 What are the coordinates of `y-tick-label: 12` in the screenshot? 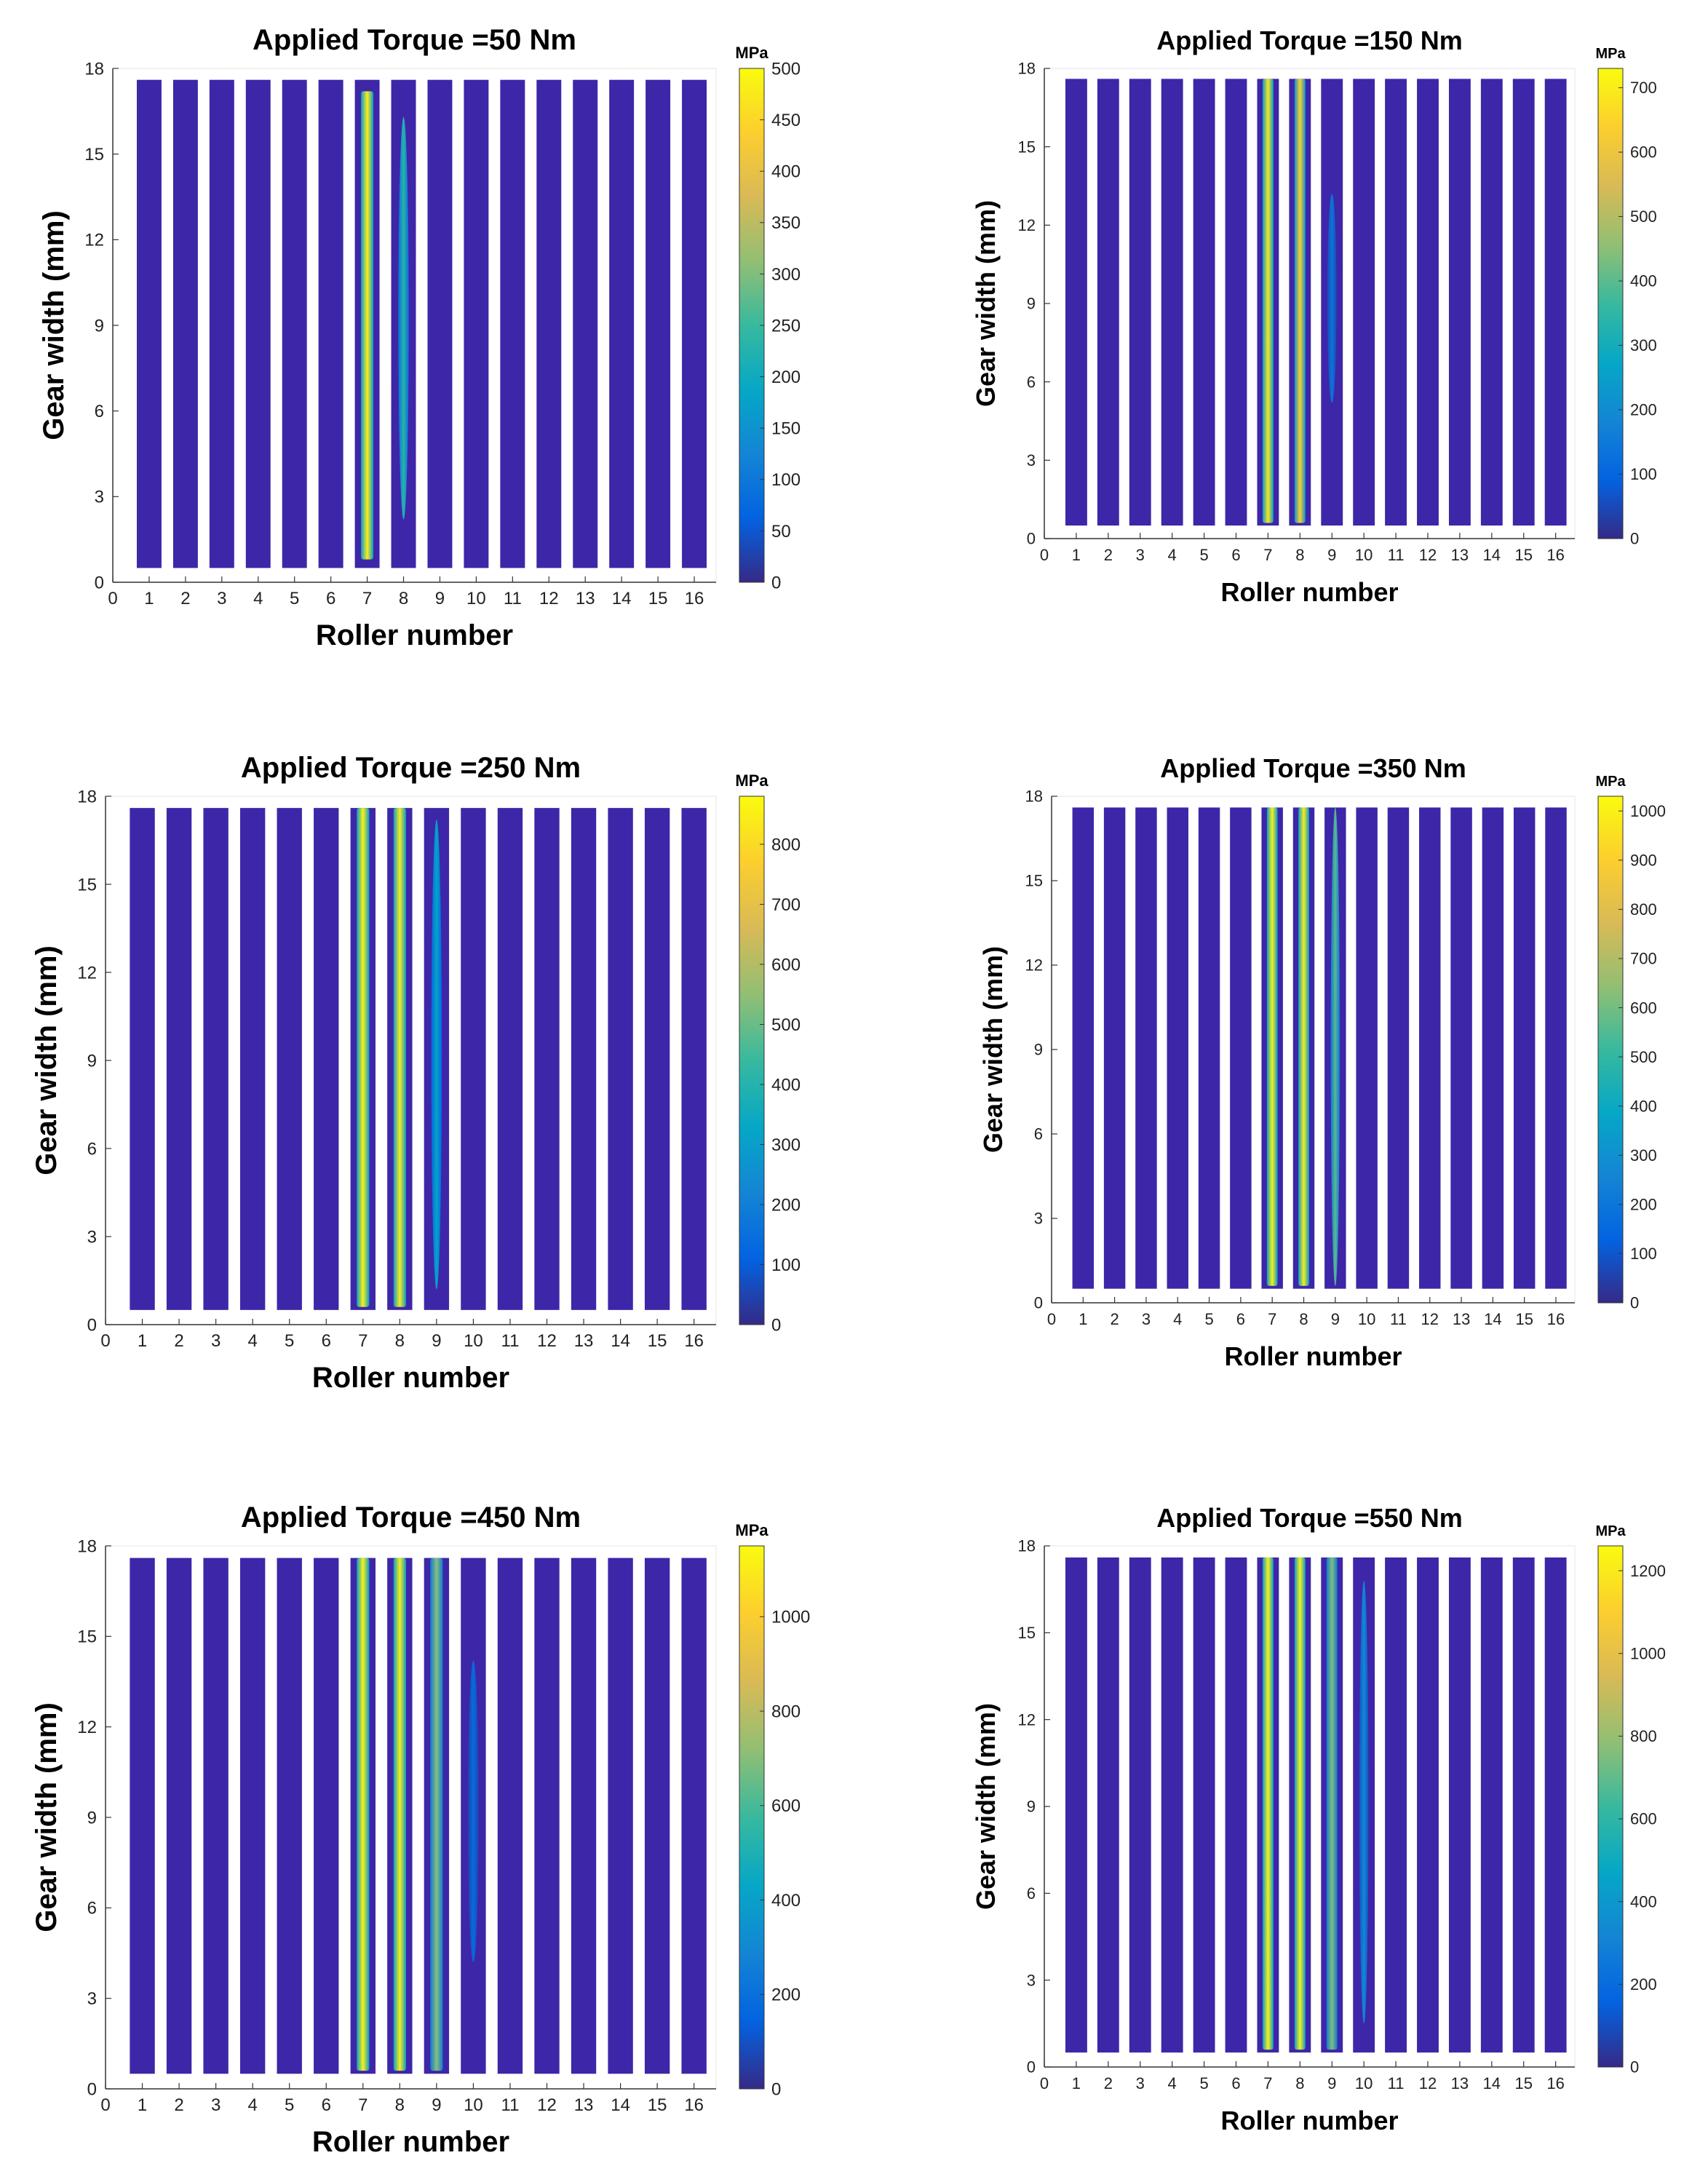 It's located at (87, 973).